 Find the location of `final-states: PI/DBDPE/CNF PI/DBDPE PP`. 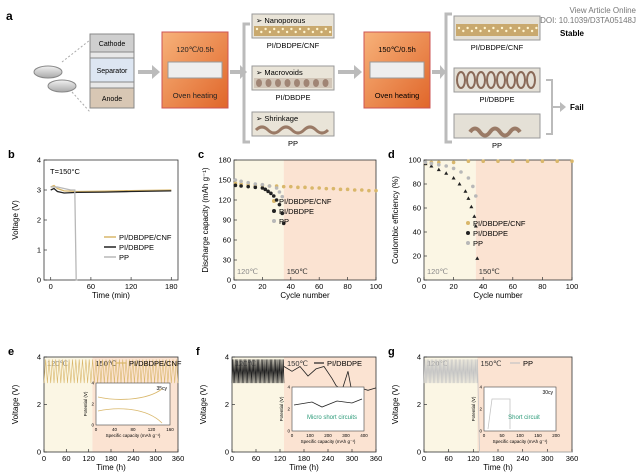

final-states: PI/DBDPE/CNF PI/DBDPE PP is located at coordinates (497, 82).